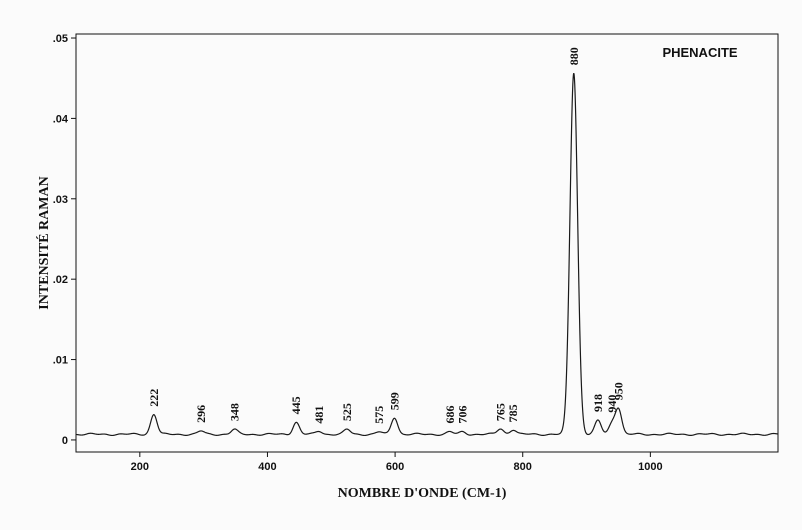 The width and height of the screenshot is (802, 530). I want to click on peak-label: 940, so click(612, 404).